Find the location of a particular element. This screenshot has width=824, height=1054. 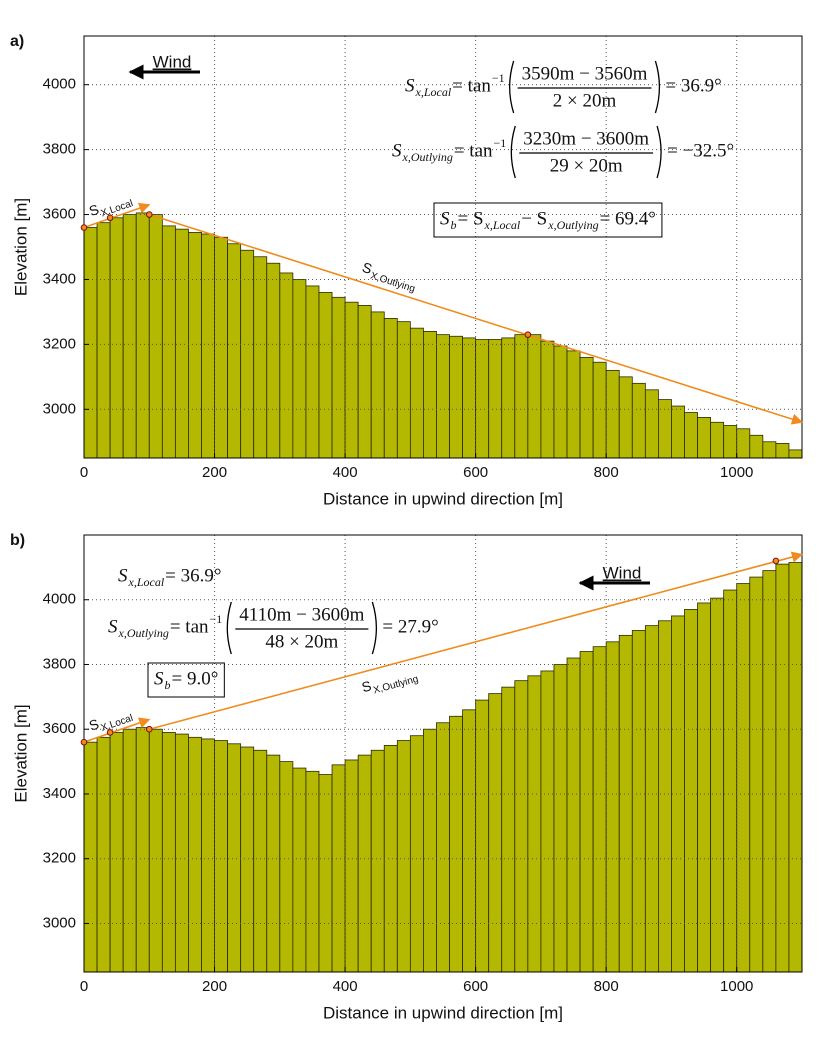

y-tick-label: 3600 is located at coordinates (59, 214).